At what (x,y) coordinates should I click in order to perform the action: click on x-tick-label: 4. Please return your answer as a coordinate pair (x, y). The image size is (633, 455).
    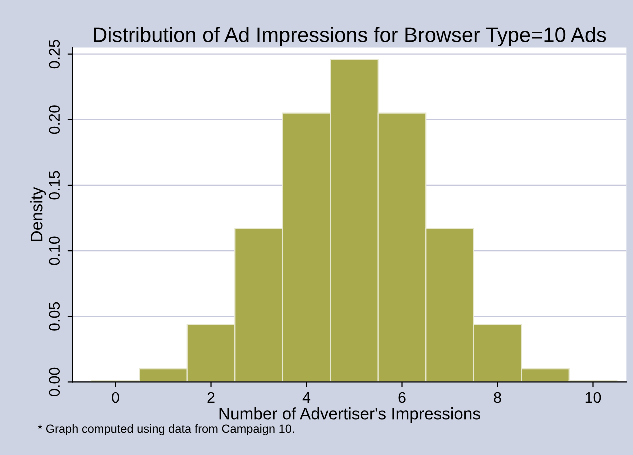
    Looking at the image, I should click on (306, 397).